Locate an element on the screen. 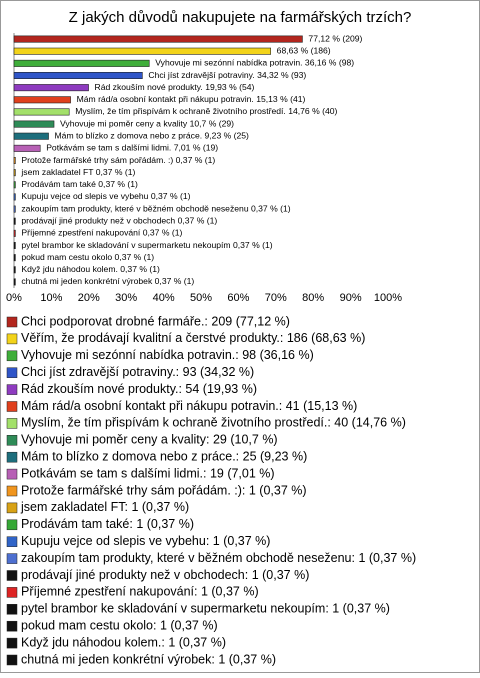 This screenshot has height=678, width=480. x-tick-label: 70% is located at coordinates (276, 298).